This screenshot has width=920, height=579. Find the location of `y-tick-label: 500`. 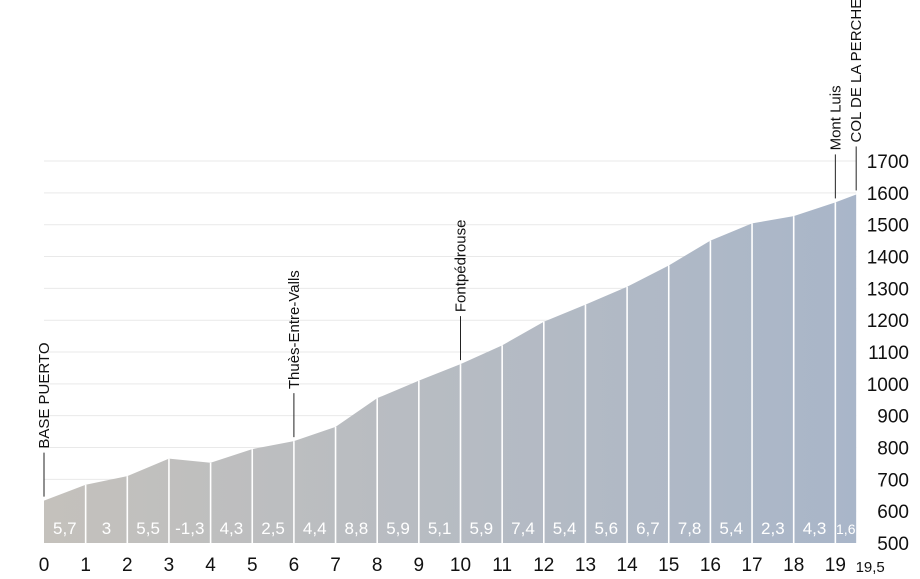

y-tick-label: 500 is located at coordinates (893, 544).